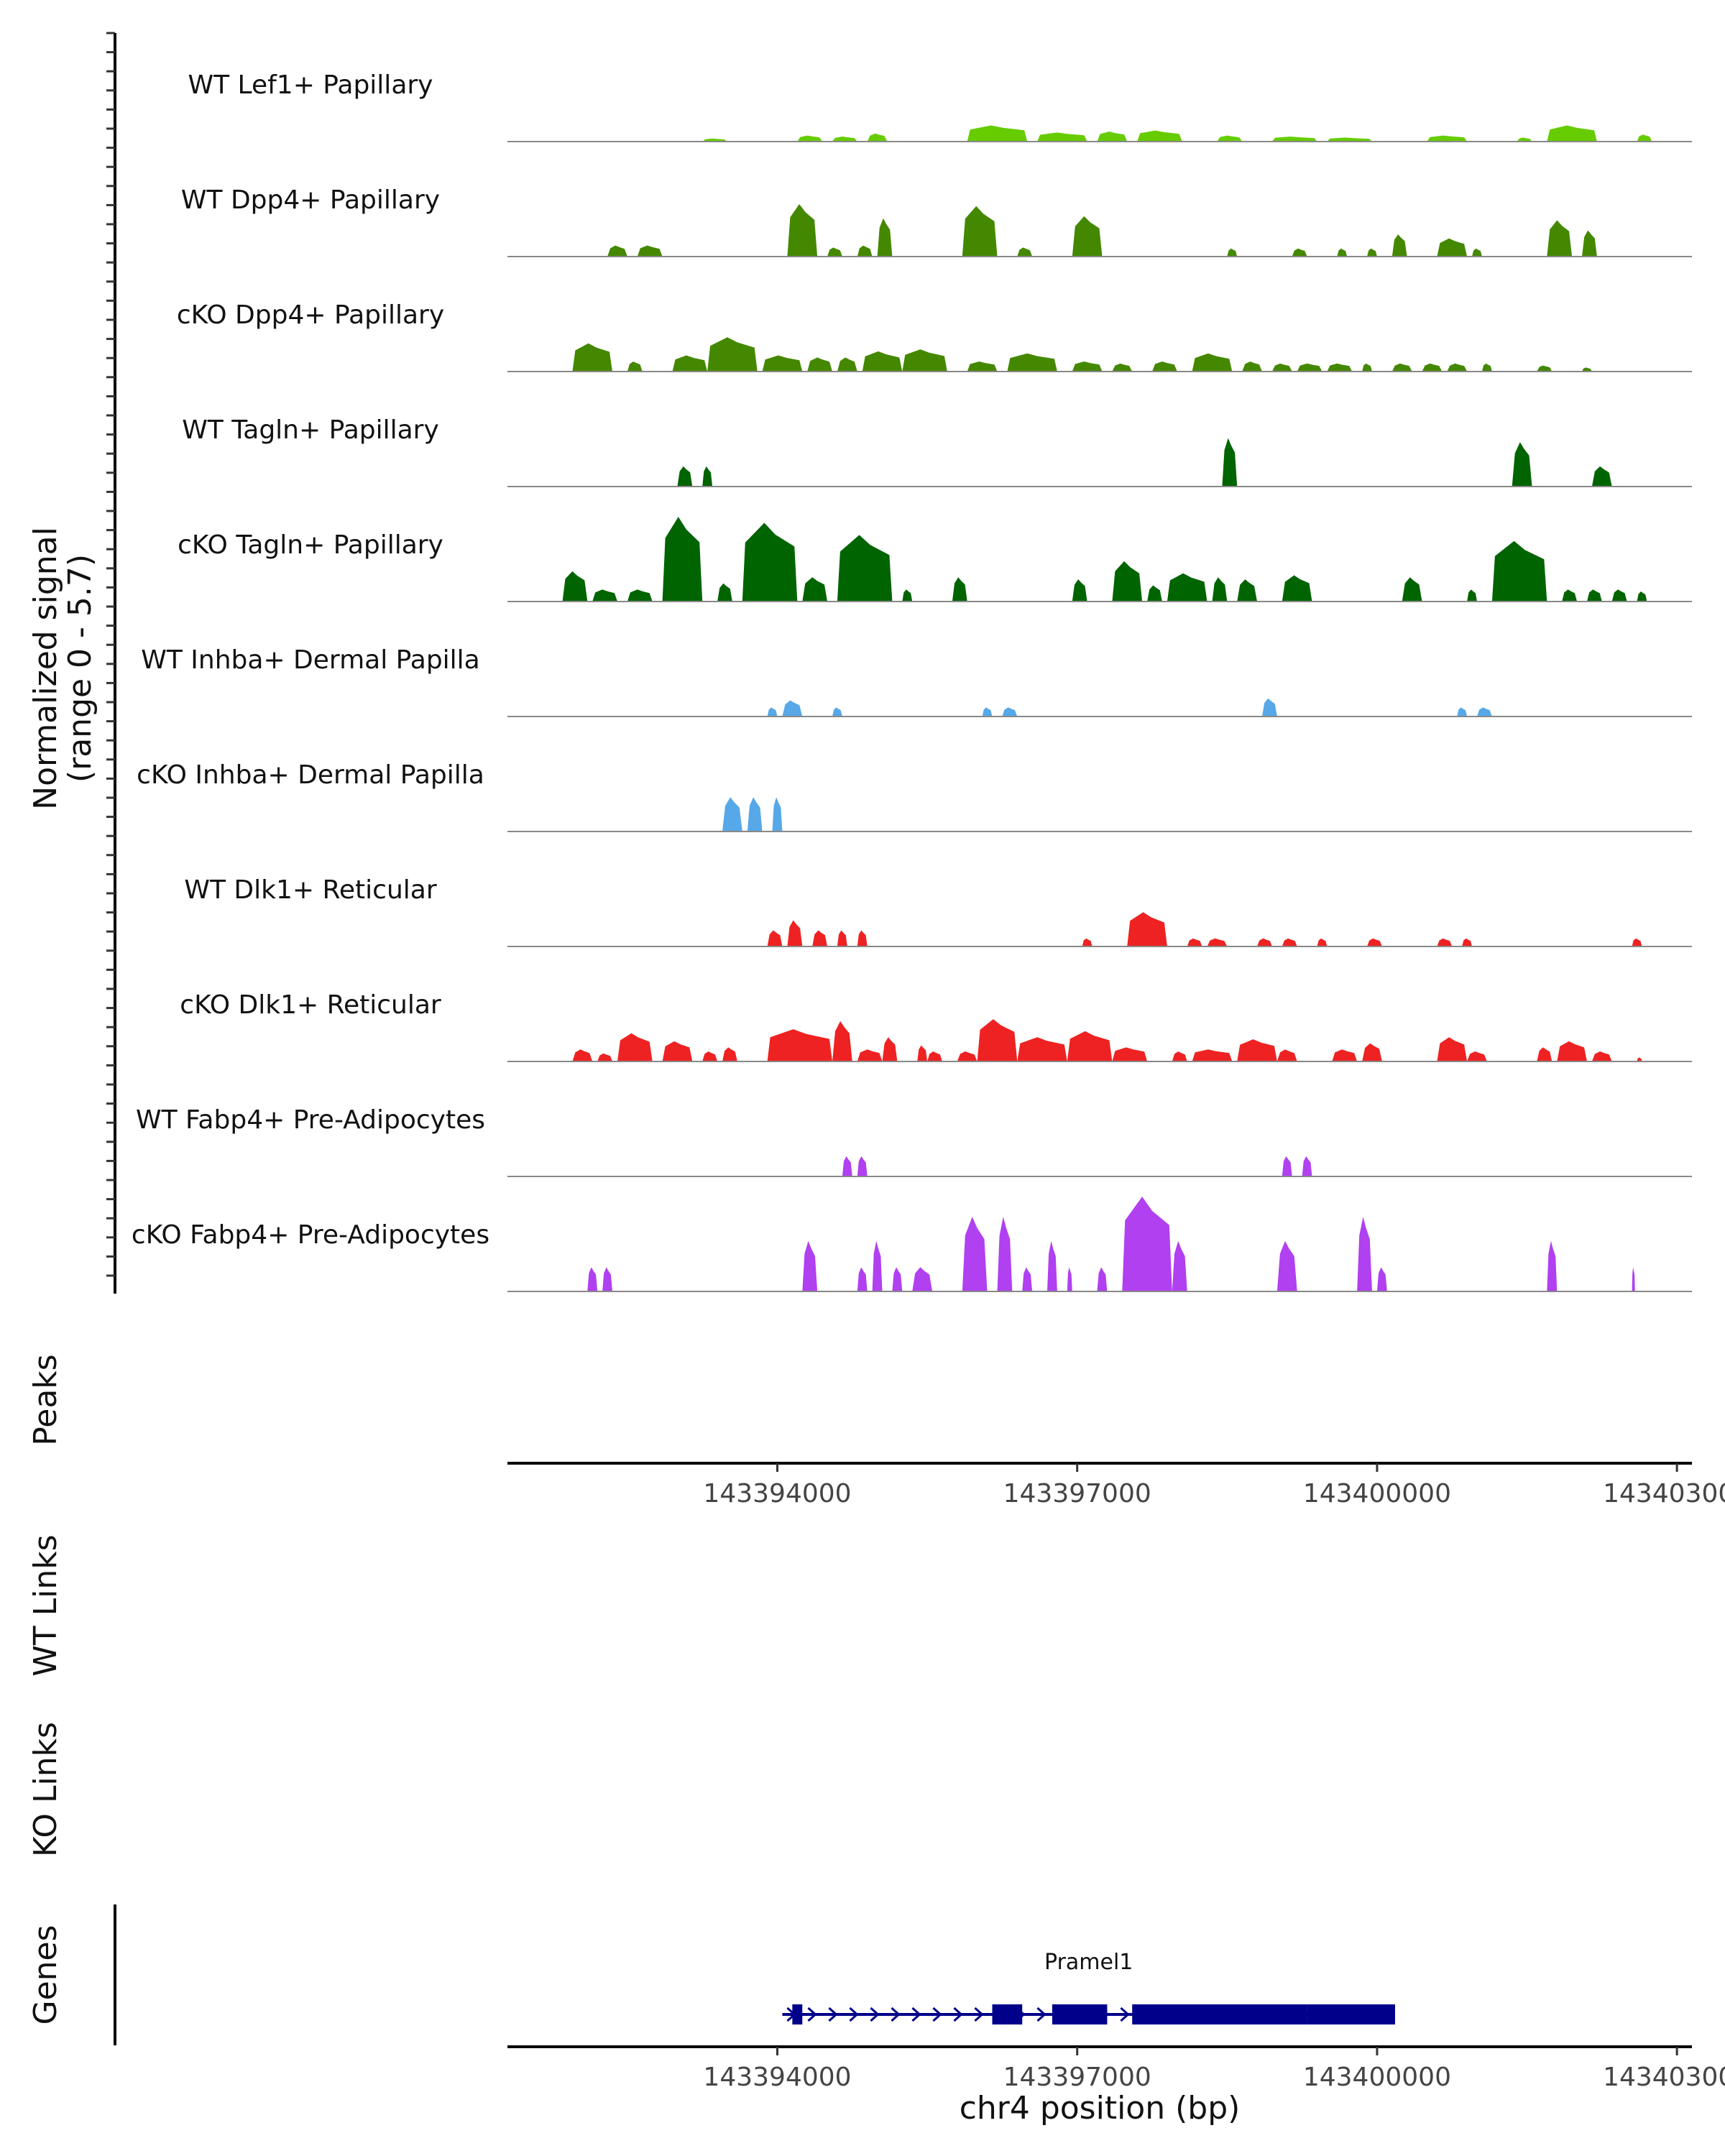 This screenshot has height=2156, width=1725. Describe the element at coordinates (310, 545) in the screenshot. I see `track-label: cKO Tagln+ Papillary` at that location.